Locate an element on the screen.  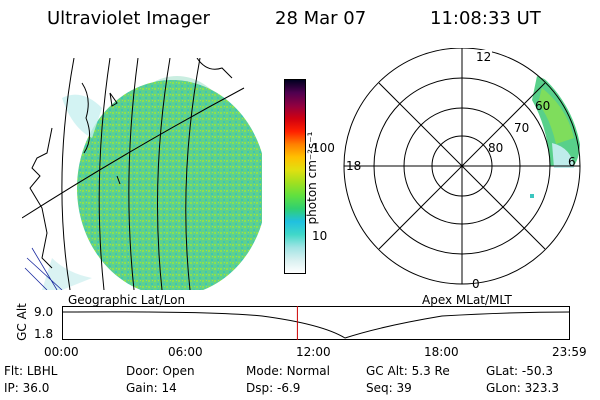
mlat-label-70: 70 is located at coordinates (521, 128).